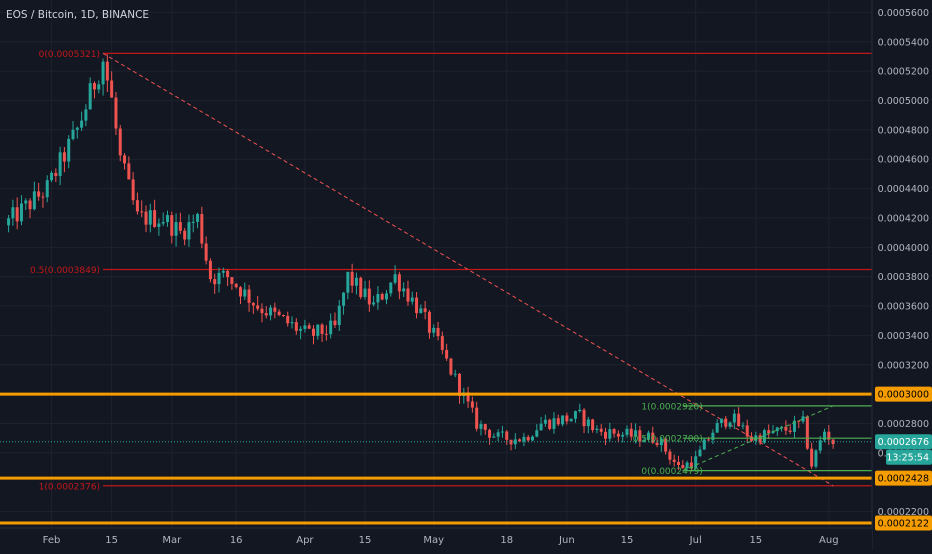 This screenshot has width=932, height=554. Describe the element at coordinates (305, 540) in the screenshot. I see `time-tick-label: Apr` at that location.